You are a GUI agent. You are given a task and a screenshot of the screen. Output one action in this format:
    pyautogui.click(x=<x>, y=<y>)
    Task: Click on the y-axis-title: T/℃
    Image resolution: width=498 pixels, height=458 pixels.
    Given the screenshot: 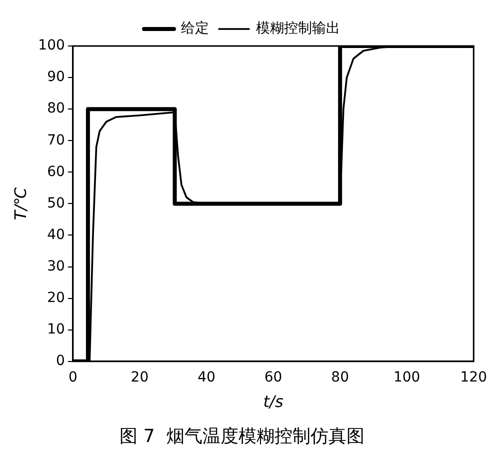 What is the action you would take?
    pyautogui.click(x=20, y=203)
    